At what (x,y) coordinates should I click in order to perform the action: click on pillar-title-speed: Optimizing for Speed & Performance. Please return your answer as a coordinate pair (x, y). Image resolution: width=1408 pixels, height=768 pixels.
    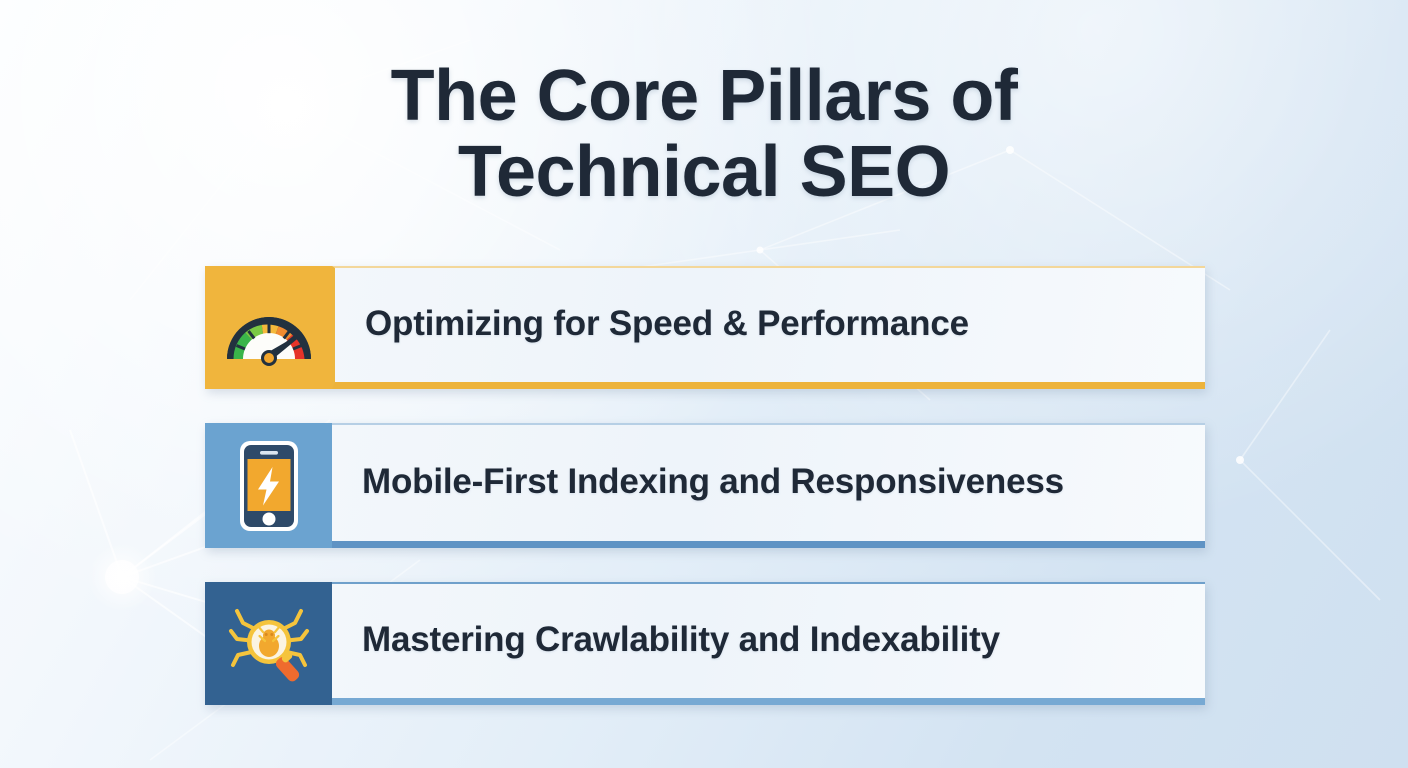
    Looking at the image, I should click on (667, 323).